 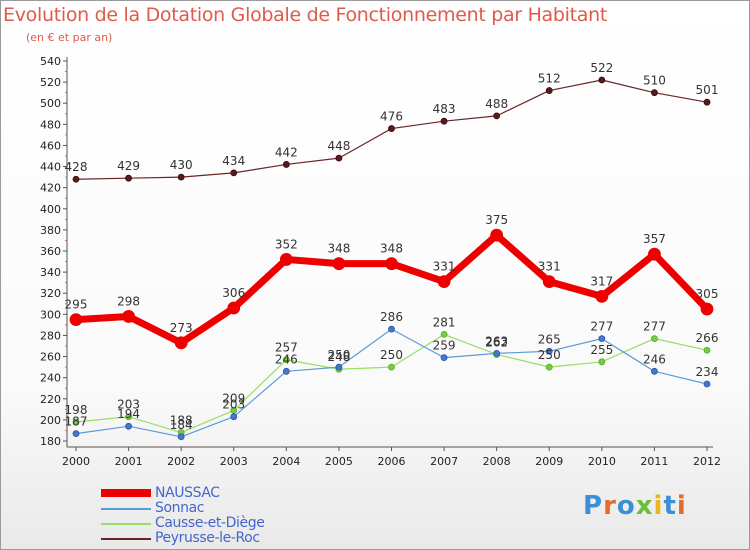 What do you see at coordinates (549, 351) in the screenshot?
I see `point-sonnac-2009` at bounding box center [549, 351].